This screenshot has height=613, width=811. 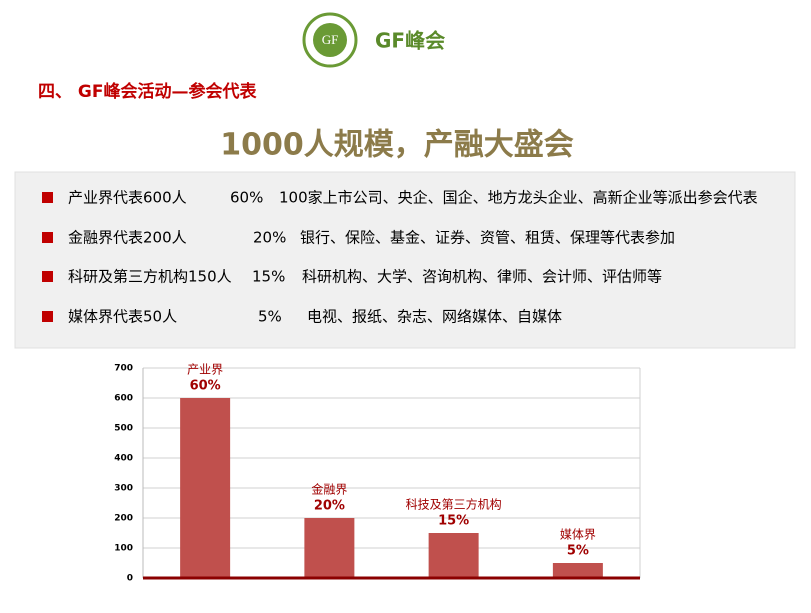 I want to click on item-description: 电视、报纸、杂志、网络媒体、自媒体, so click(x=434, y=317).